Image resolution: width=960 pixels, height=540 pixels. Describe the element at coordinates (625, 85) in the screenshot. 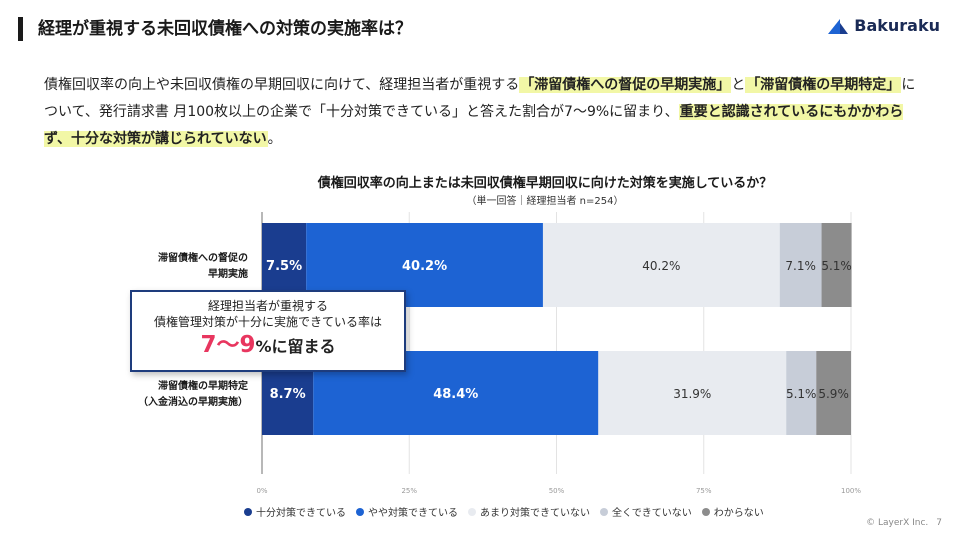

I see `lead-highlight: 「滞留債権への督促の早期実施」` at that location.